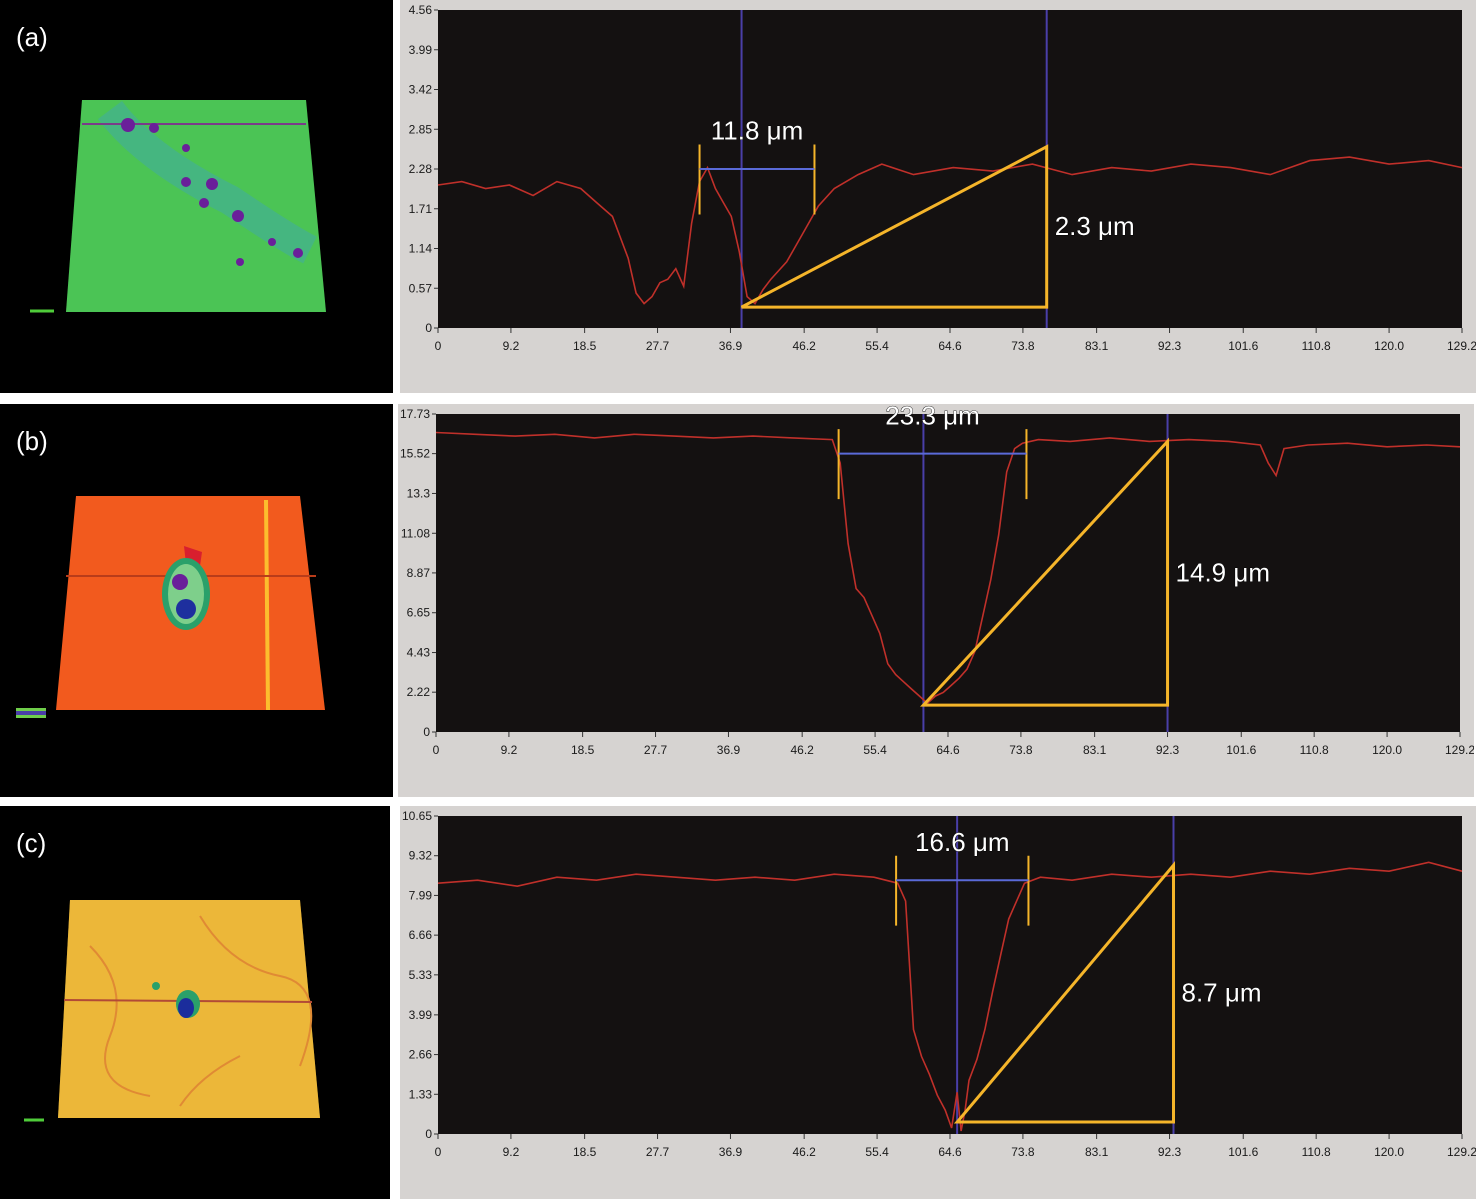  Describe the element at coordinates (421, 935) in the screenshot. I see `y-tick-label: 6.66` at that location.